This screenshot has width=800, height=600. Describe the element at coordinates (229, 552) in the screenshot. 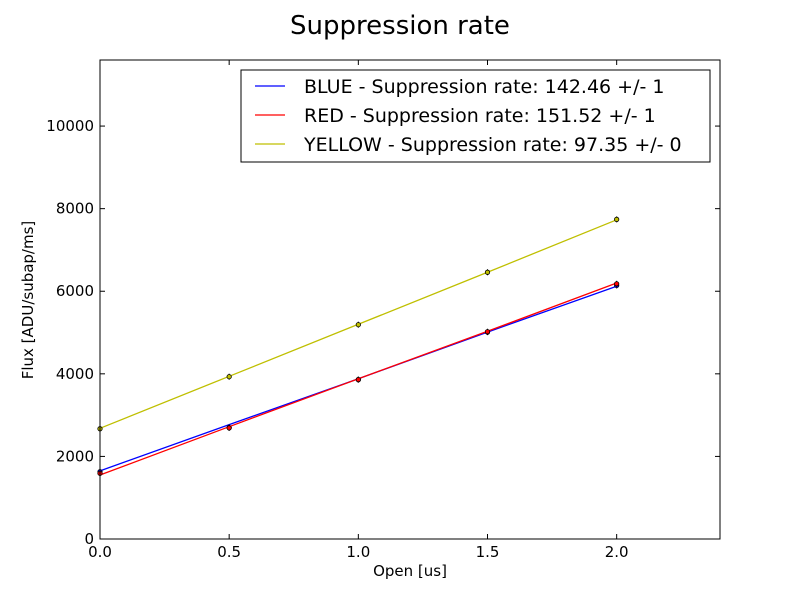

I see `x-tick-label: 0.5` at that location.